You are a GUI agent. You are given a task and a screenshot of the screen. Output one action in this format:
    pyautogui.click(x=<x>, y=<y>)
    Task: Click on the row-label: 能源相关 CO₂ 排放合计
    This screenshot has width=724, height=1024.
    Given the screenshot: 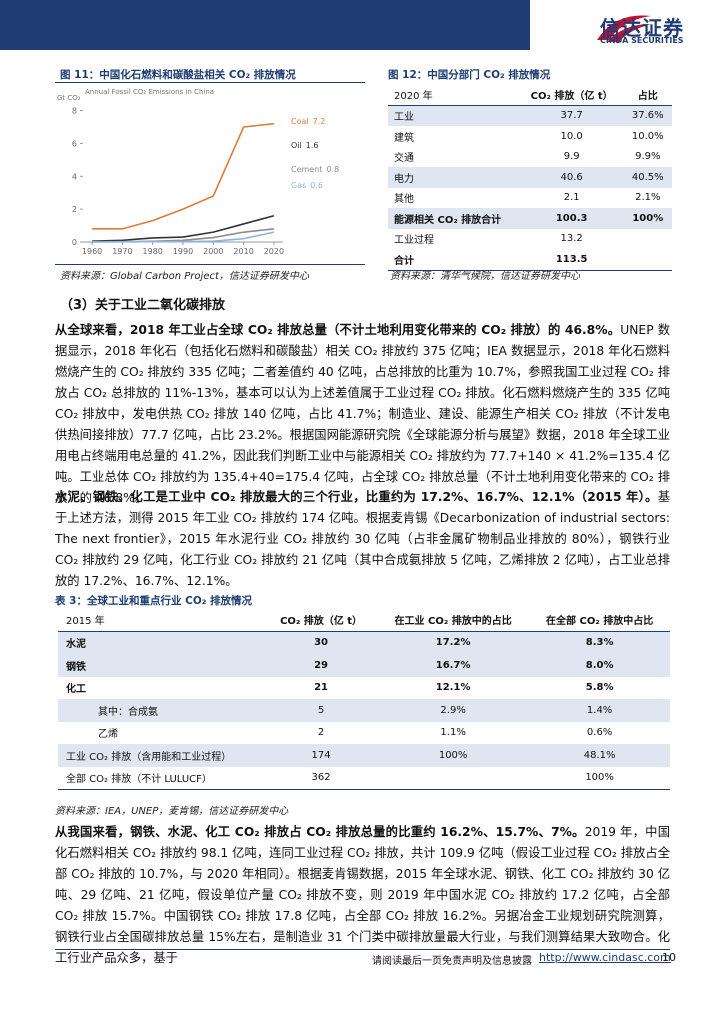 What is the action you would take?
    pyautogui.click(x=454, y=218)
    